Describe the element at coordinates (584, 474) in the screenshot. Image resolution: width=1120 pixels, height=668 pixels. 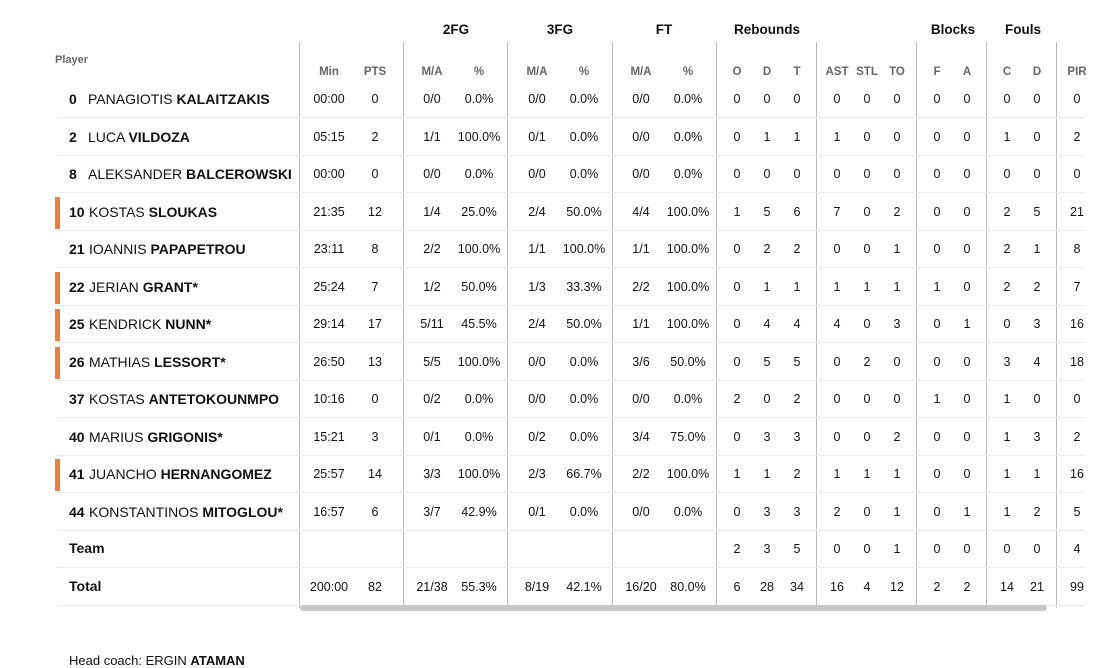
I see `stat-pct: 66.7%` at that location.